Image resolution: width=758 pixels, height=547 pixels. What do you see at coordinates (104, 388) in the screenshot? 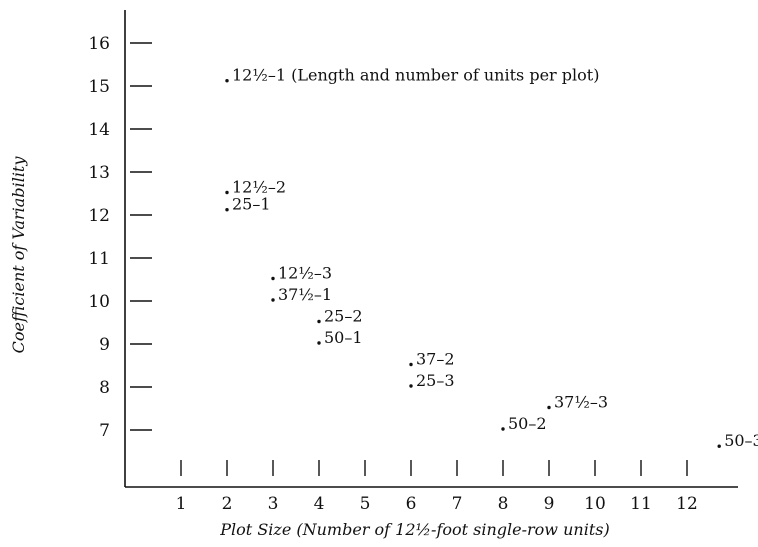
I see `y-tick-label: 8` at bounding box center [104, 388].